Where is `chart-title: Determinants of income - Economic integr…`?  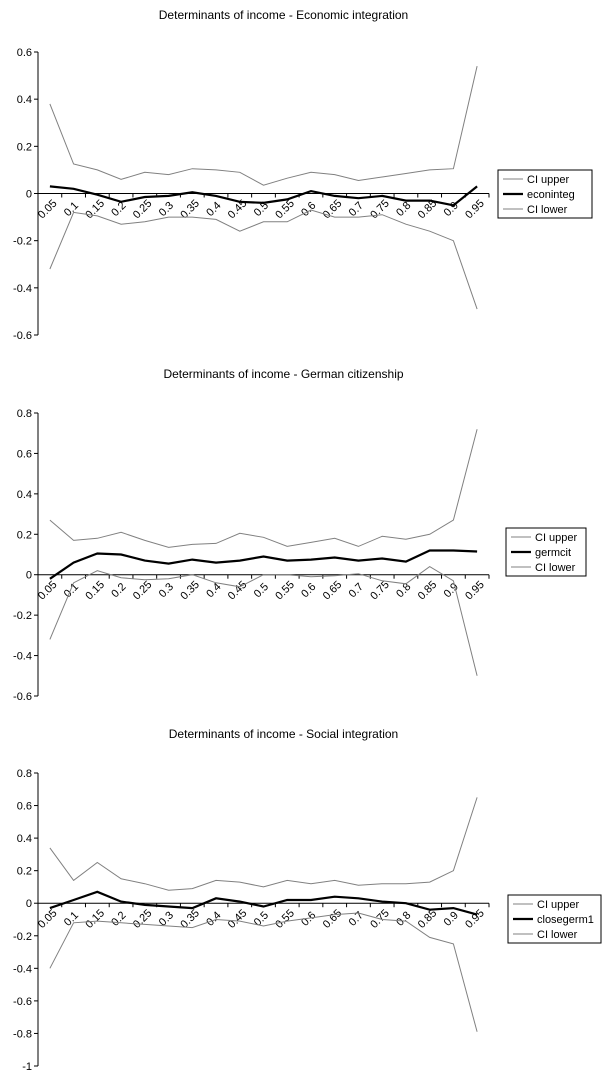 chart-title: Determinants of income - Economic integr… is located at coordinates (283, 15).